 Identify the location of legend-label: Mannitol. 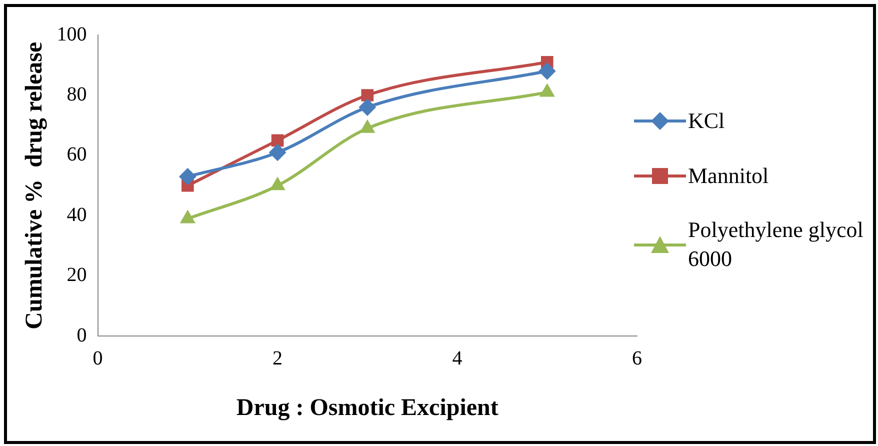
(728, 176).